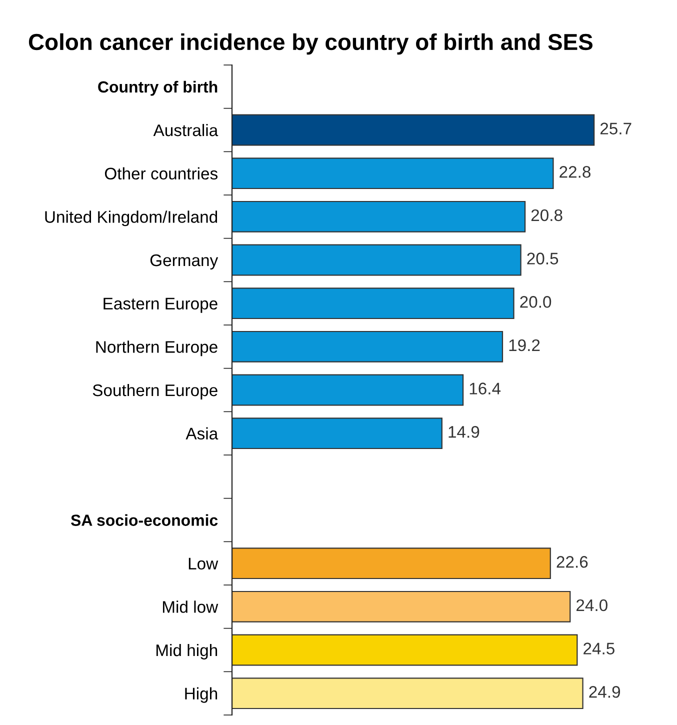  I want to click on data-label: 16.4, so click(485, 388).